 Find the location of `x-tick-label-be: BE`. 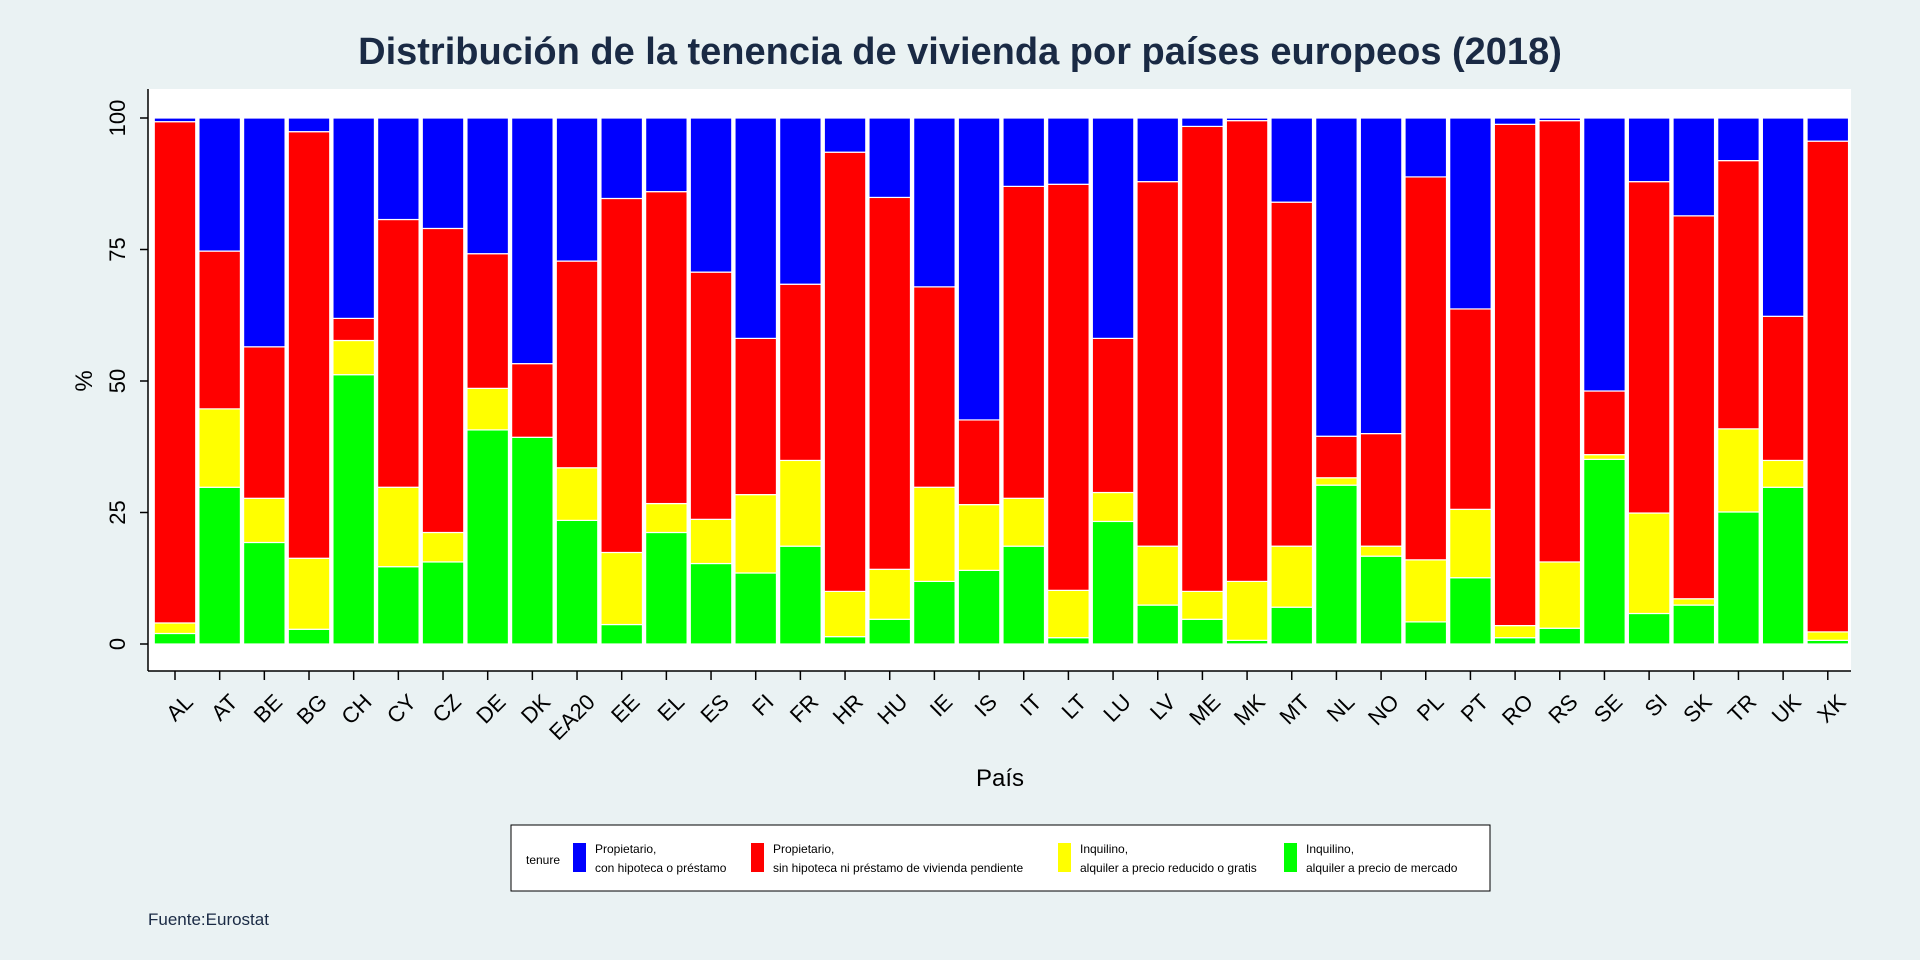

x-tick-label-be: BE is located at coordinates (268, 708).